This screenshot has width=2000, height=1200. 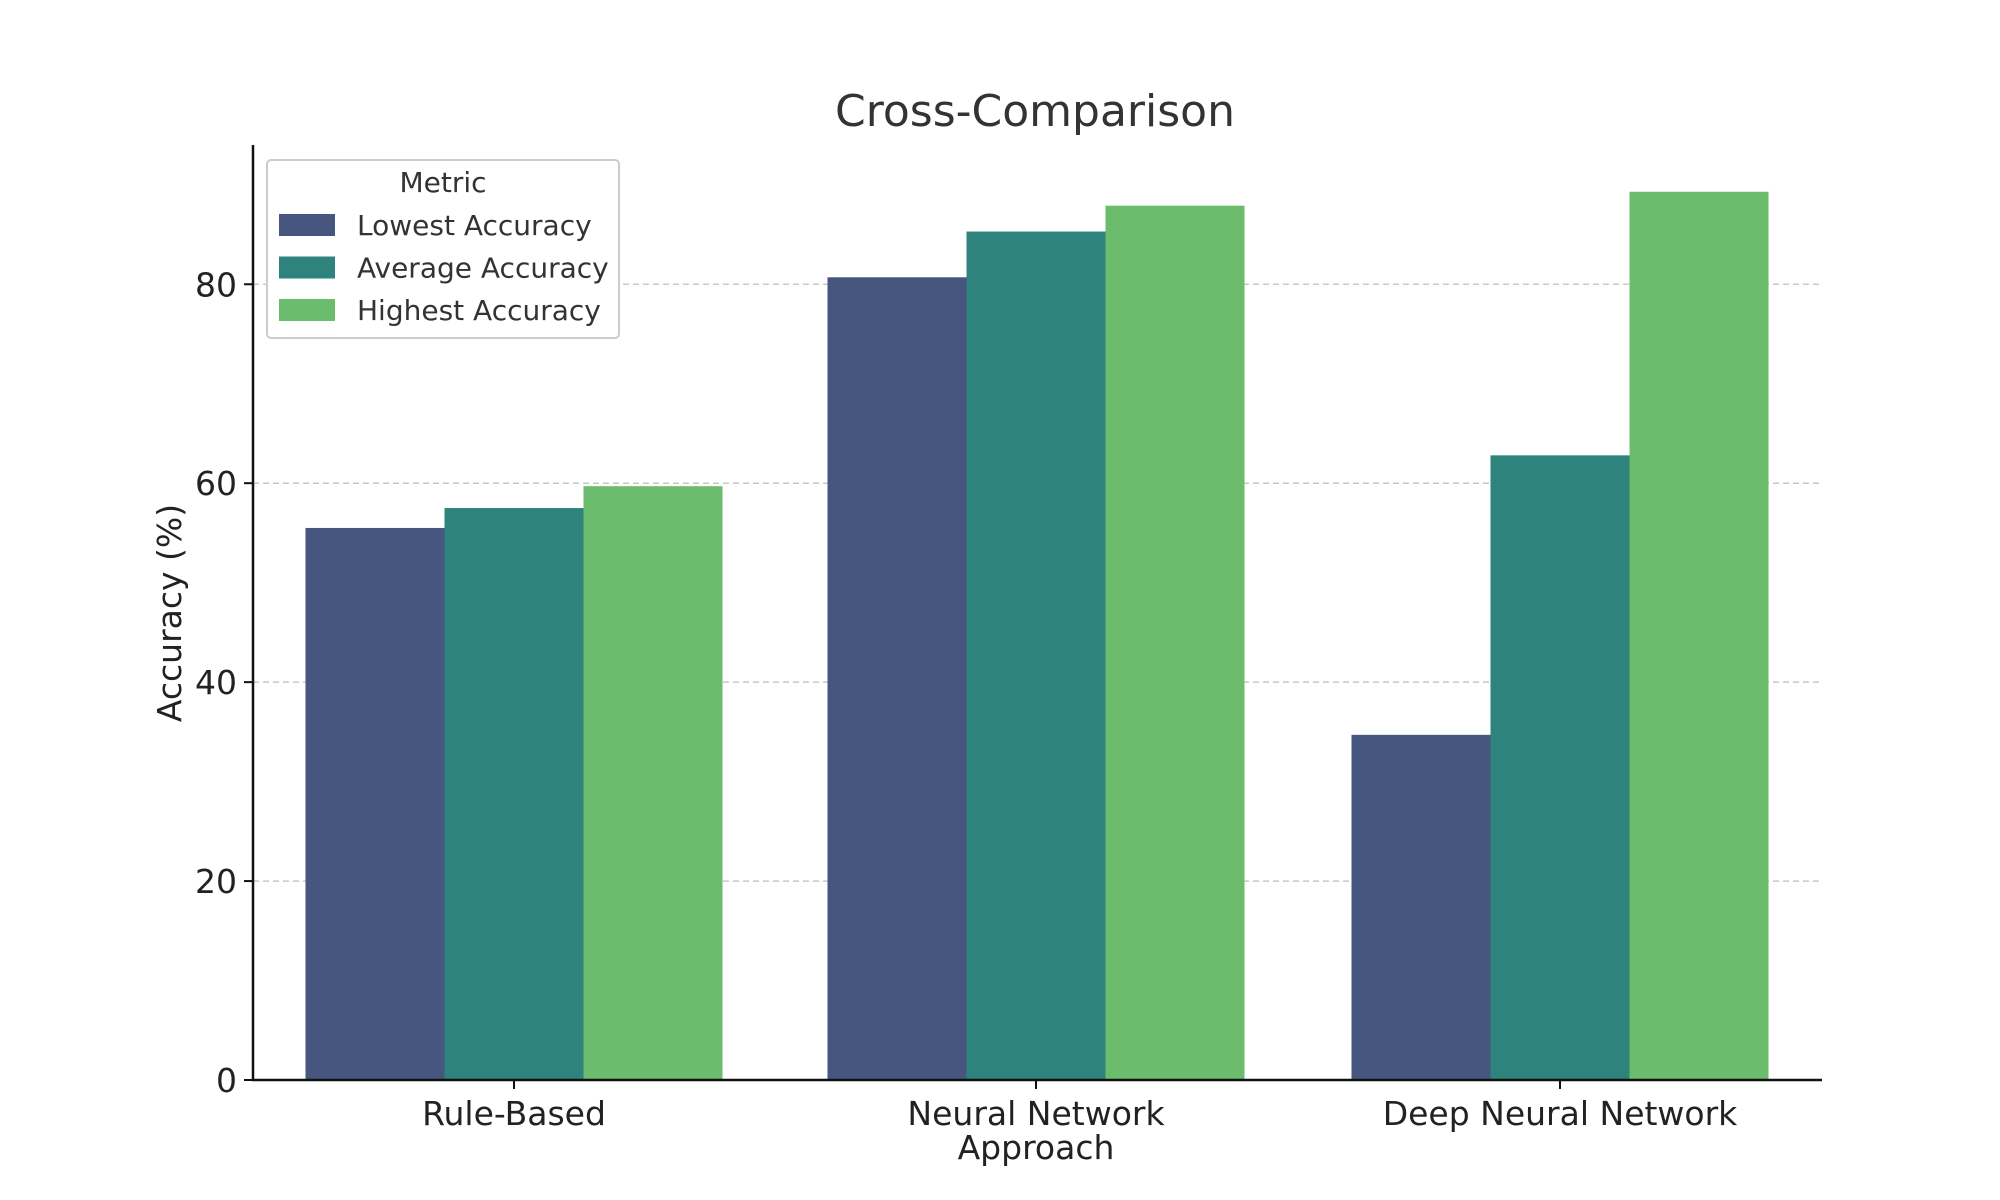 I want to click on chart-title: Cross-Comparison, so click(x=1035, y=111).